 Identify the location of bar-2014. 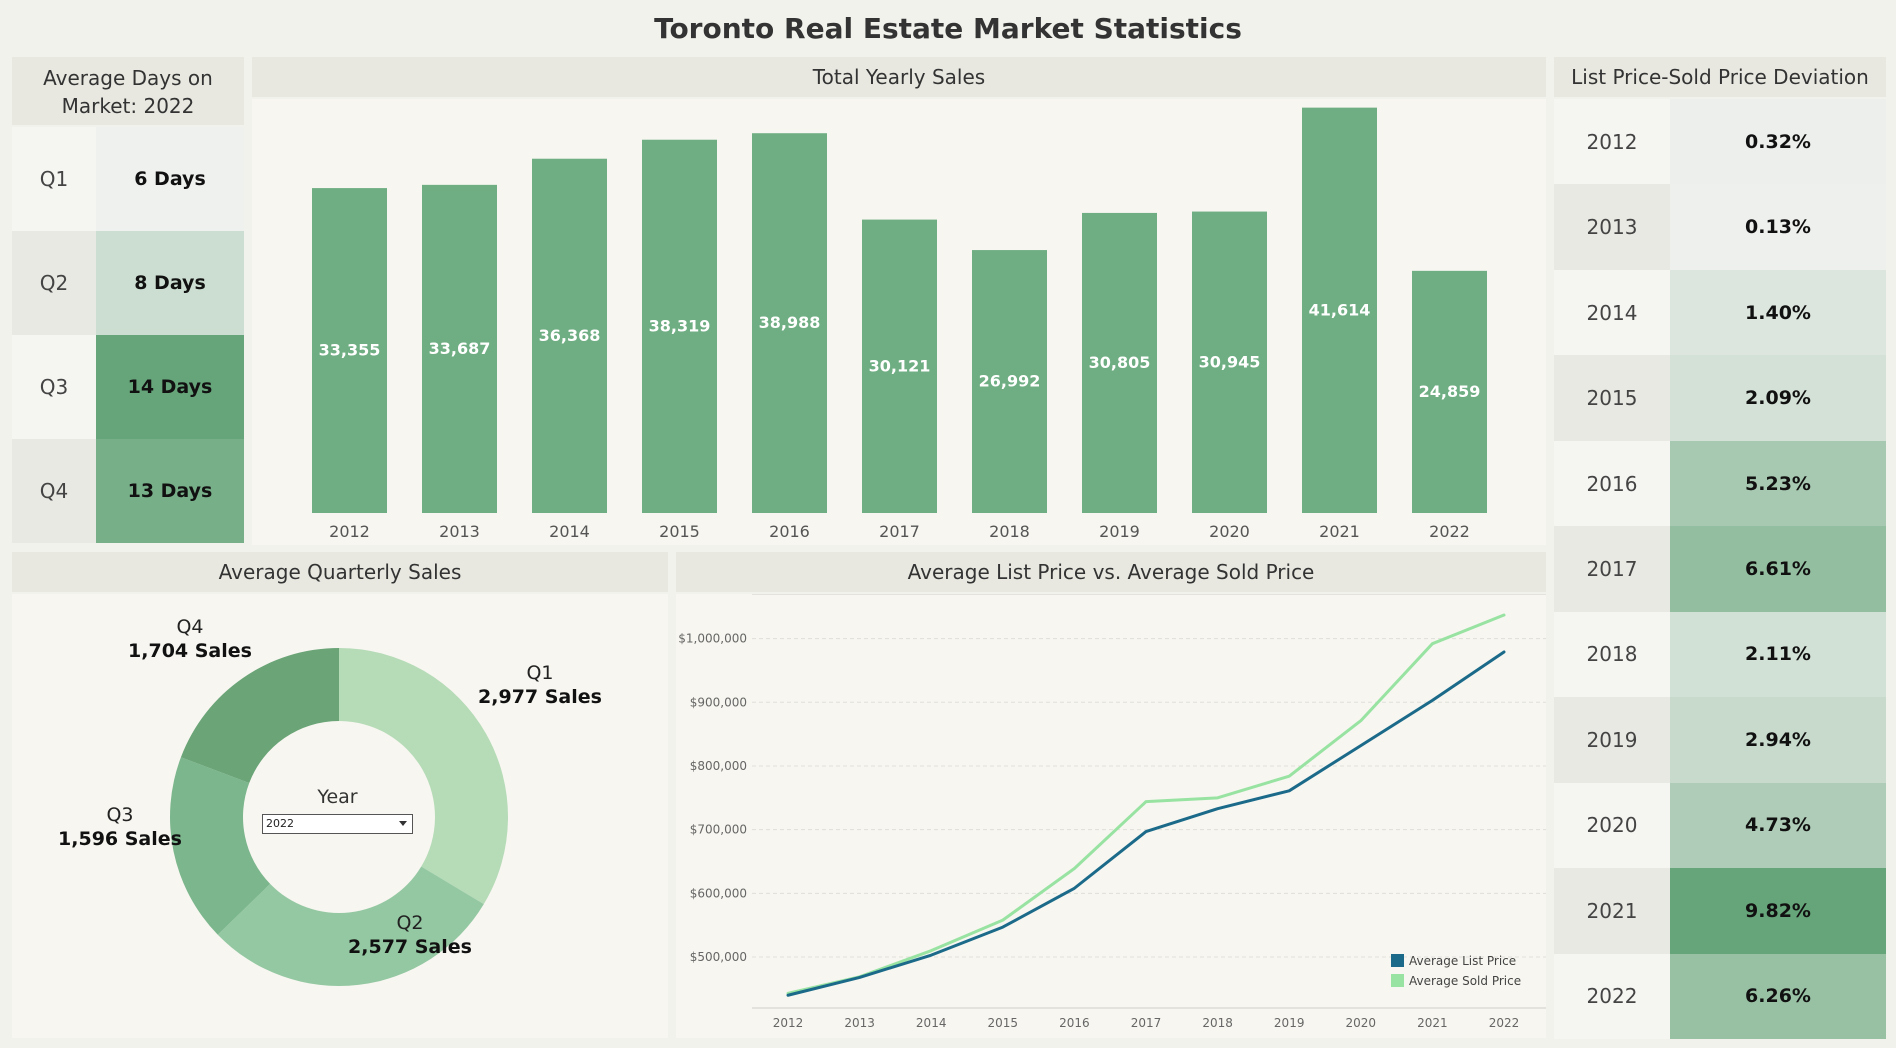
(569, 335).